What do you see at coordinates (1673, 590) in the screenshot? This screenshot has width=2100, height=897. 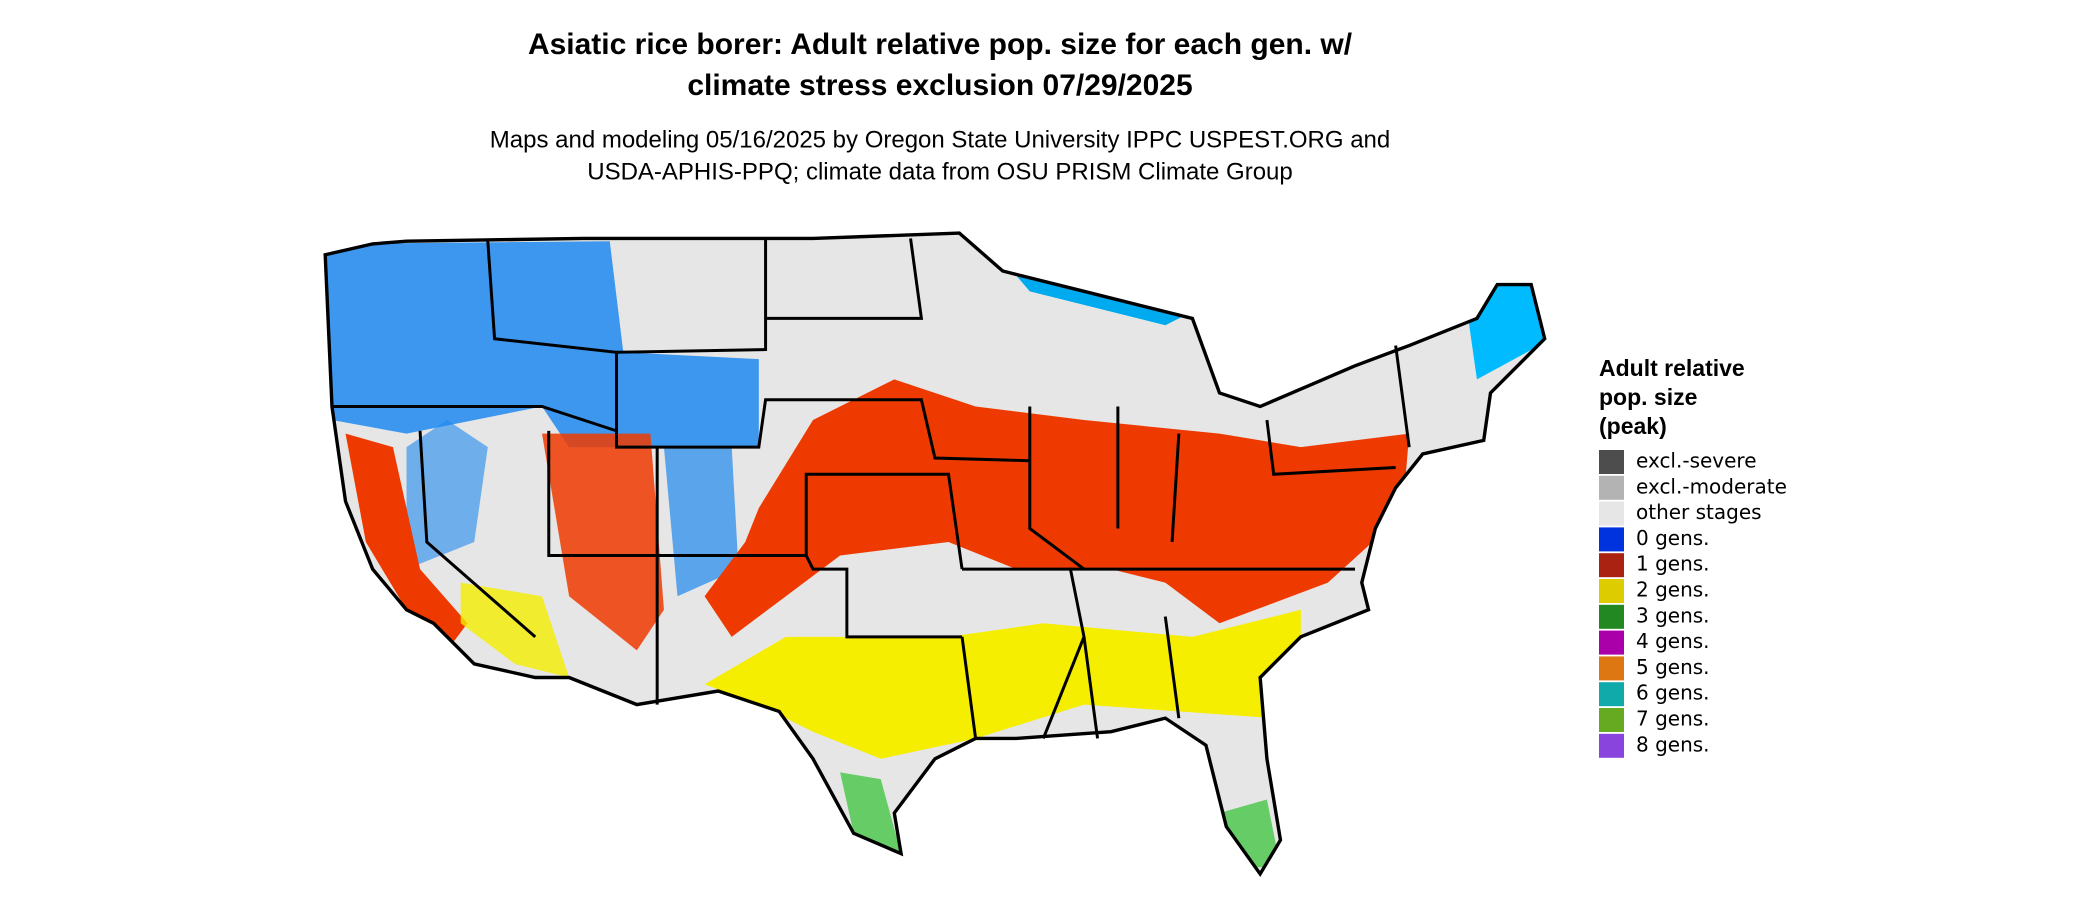 I see `legend-label: 2 gens.` at bounding box center [1673, 590].